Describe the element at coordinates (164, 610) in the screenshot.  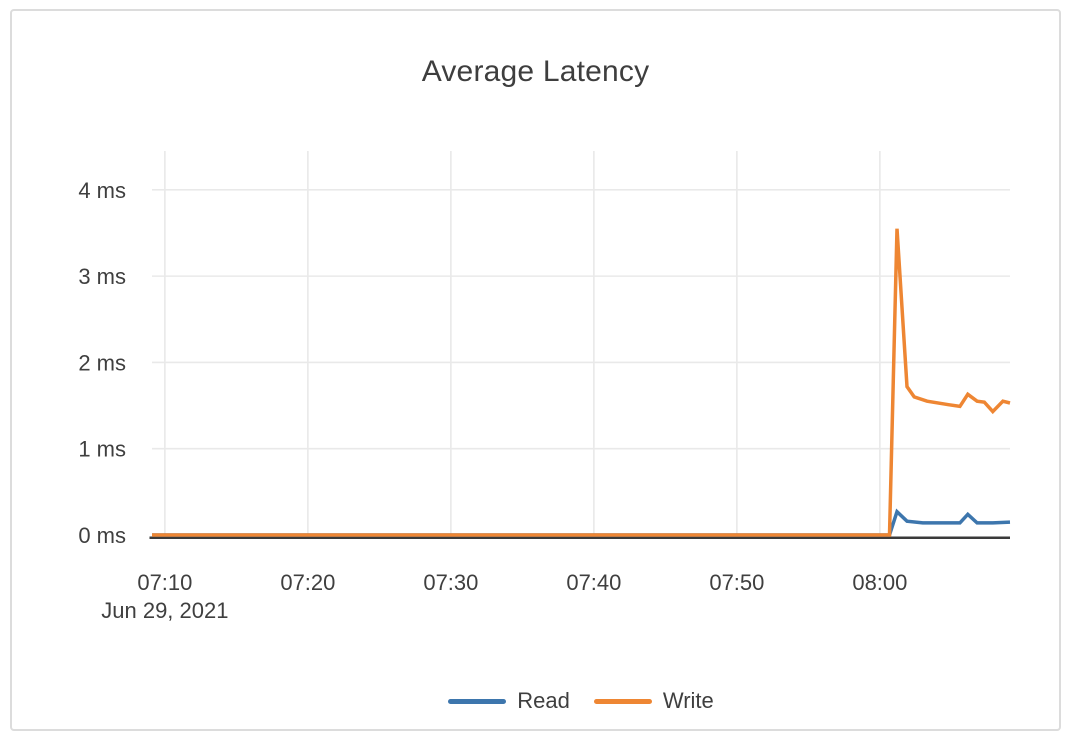
I see `x-axis-date-label: Jun 29, 2021` at that location.